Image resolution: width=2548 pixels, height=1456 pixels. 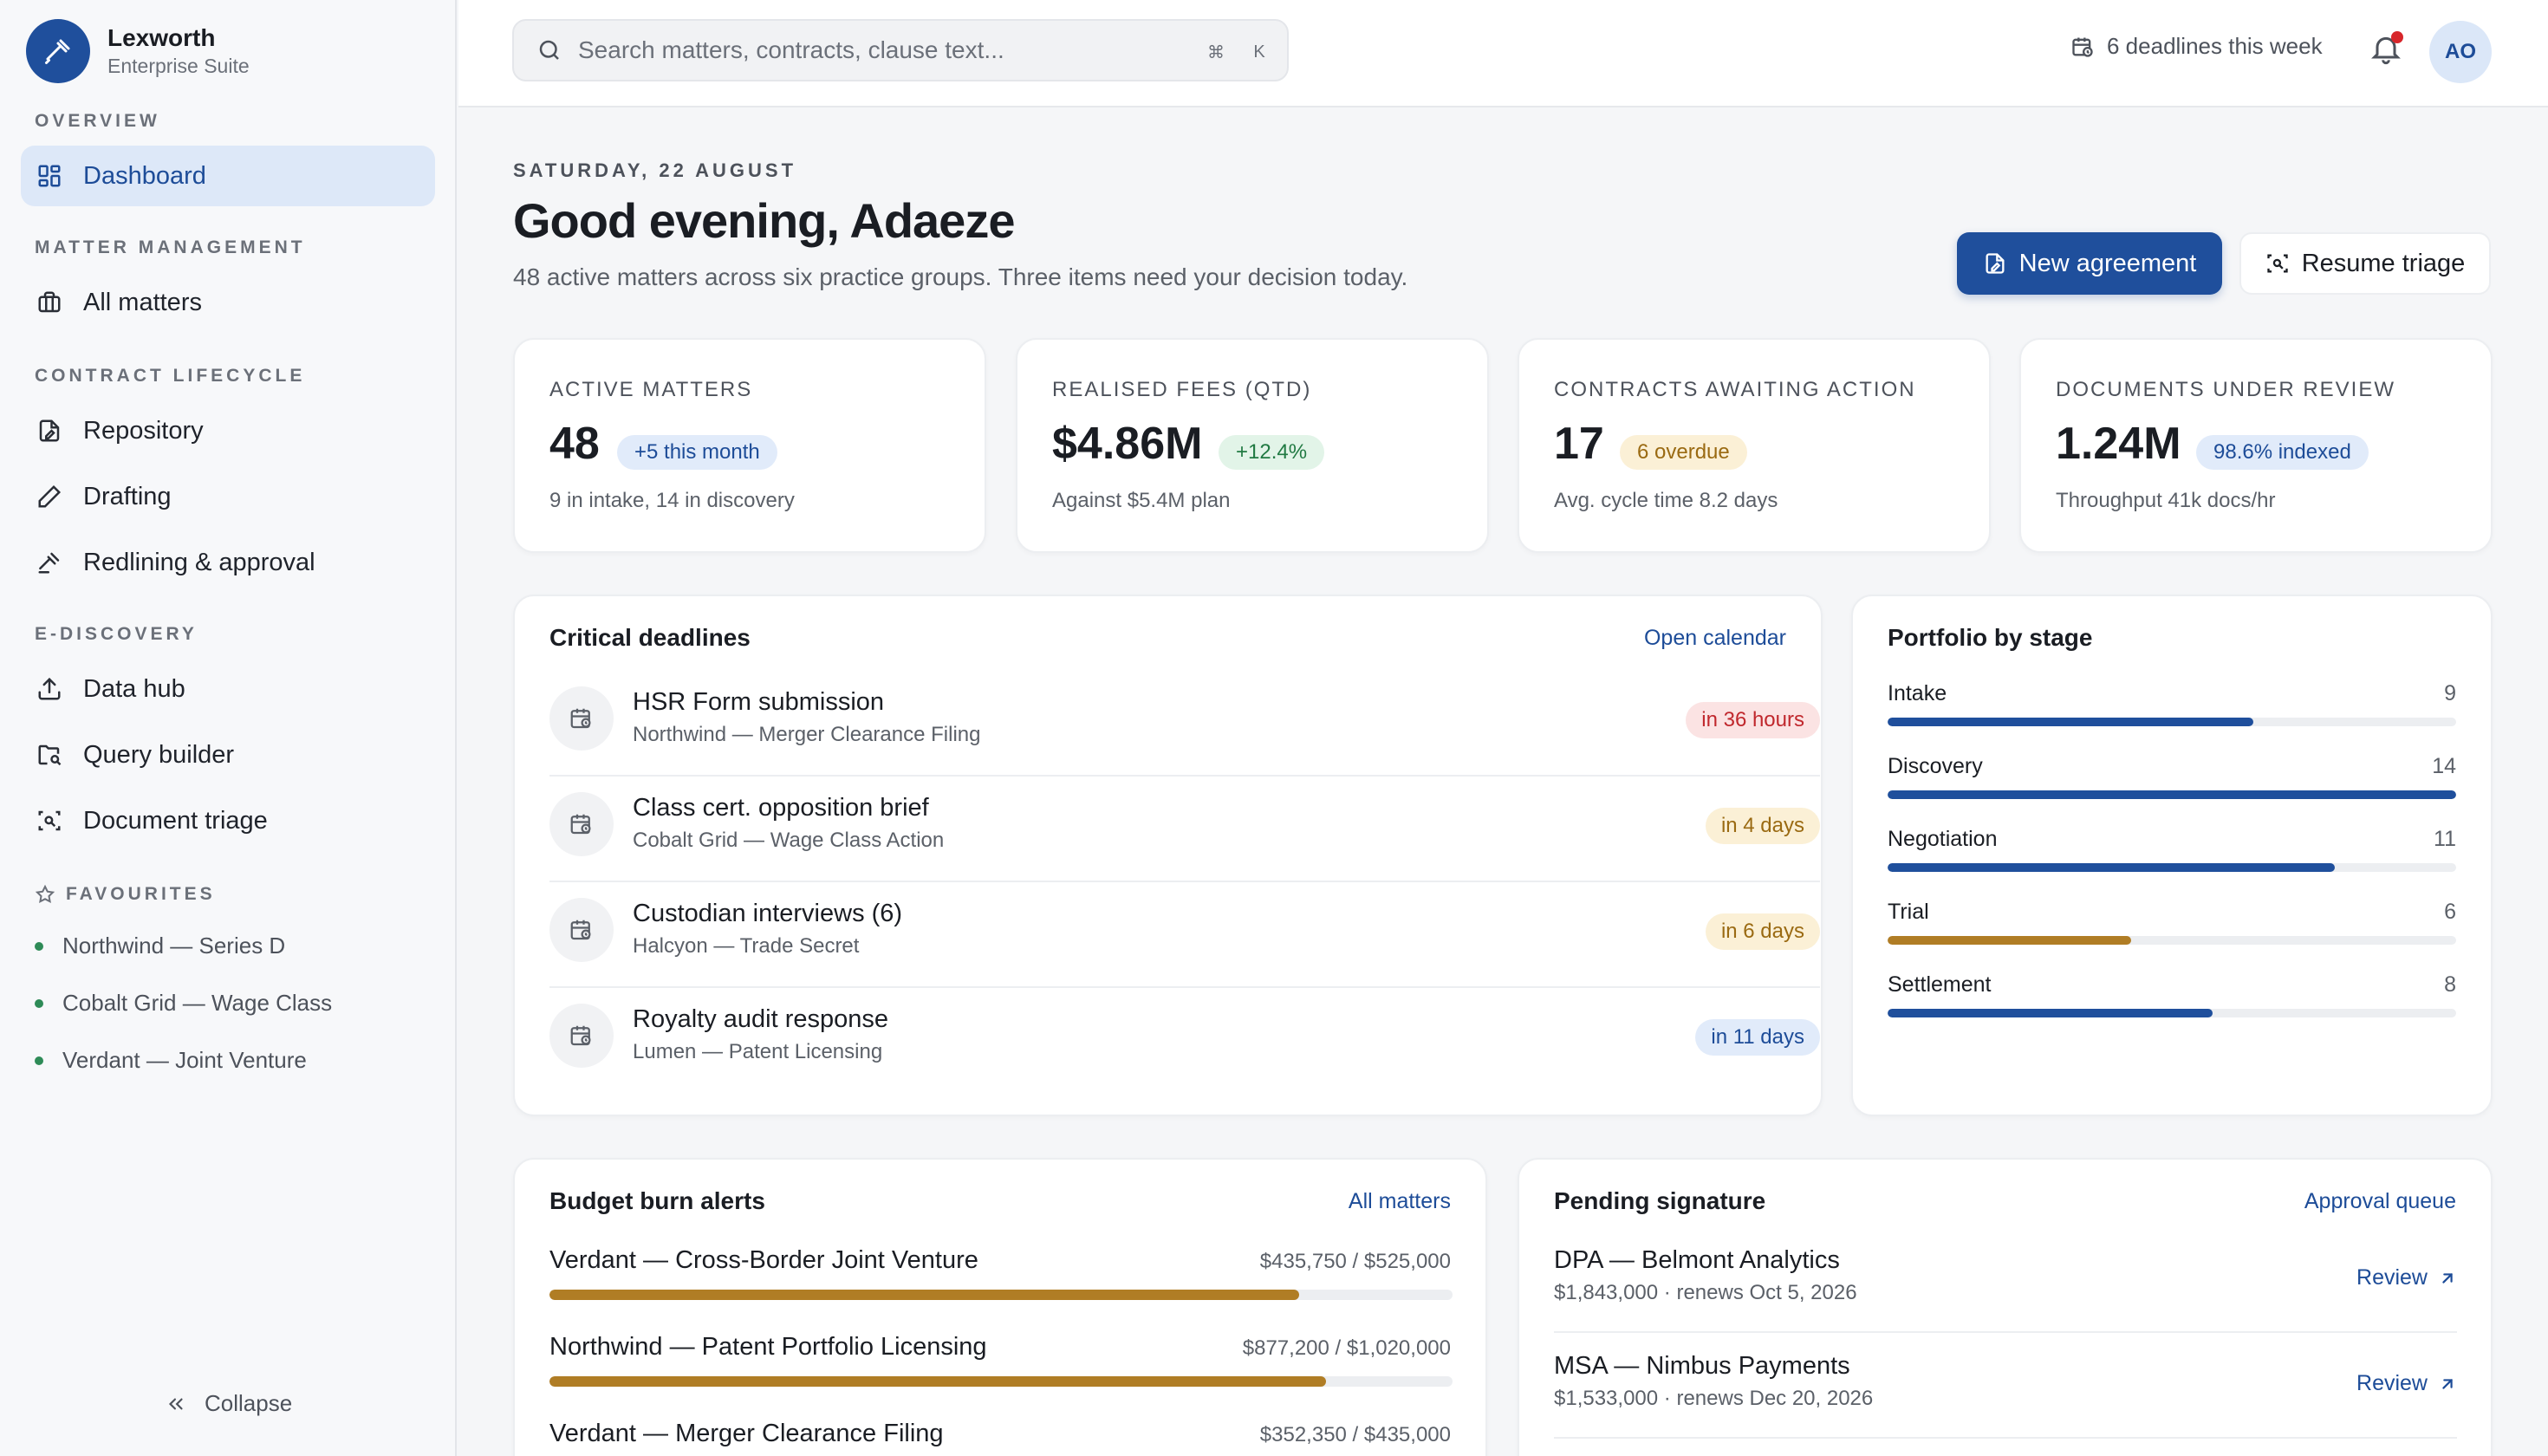 What do you see at coordinates (199, 562) in the screenshot?
I see `sidebar-item-label: Redlining & approval` at bounding box center [199, 562].